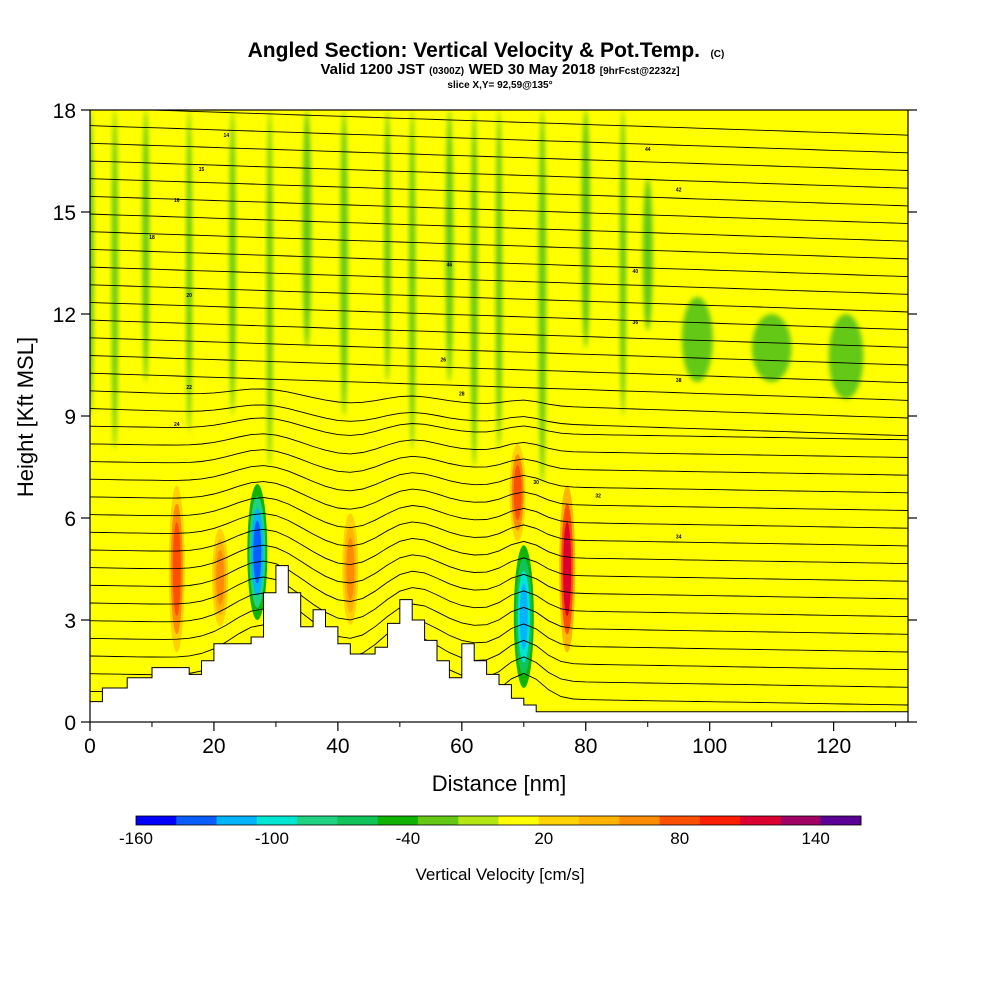 This screenshot has width=1000, height=1000. What do you see at coordinates (816, 838) in the screenshot?
I see `colorbar-tick-label: 140` at bounding box center [816, 838].